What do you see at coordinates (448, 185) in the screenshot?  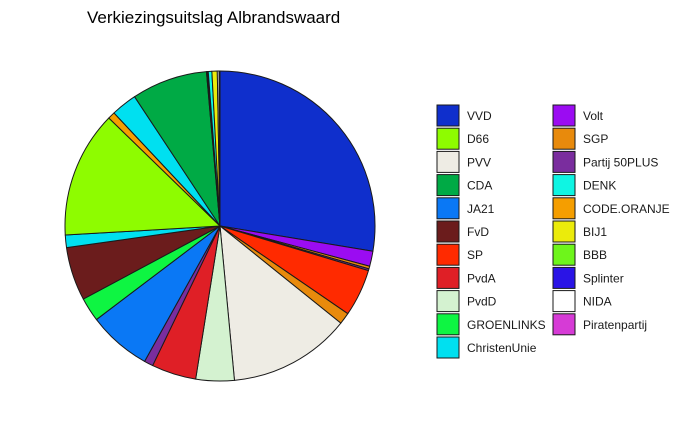 I see `legend-swatch-cda` at bounding box center [448, 185].